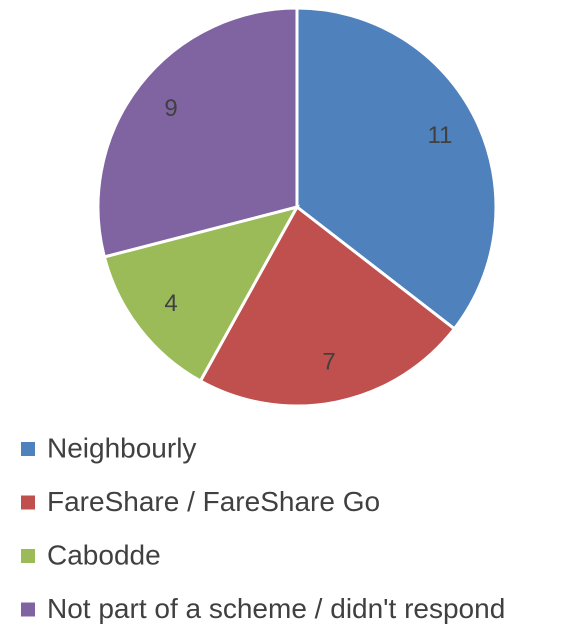 The width and height of the screenshot is (586, 626). I want to click on data-label: 4, so click(170, 303).